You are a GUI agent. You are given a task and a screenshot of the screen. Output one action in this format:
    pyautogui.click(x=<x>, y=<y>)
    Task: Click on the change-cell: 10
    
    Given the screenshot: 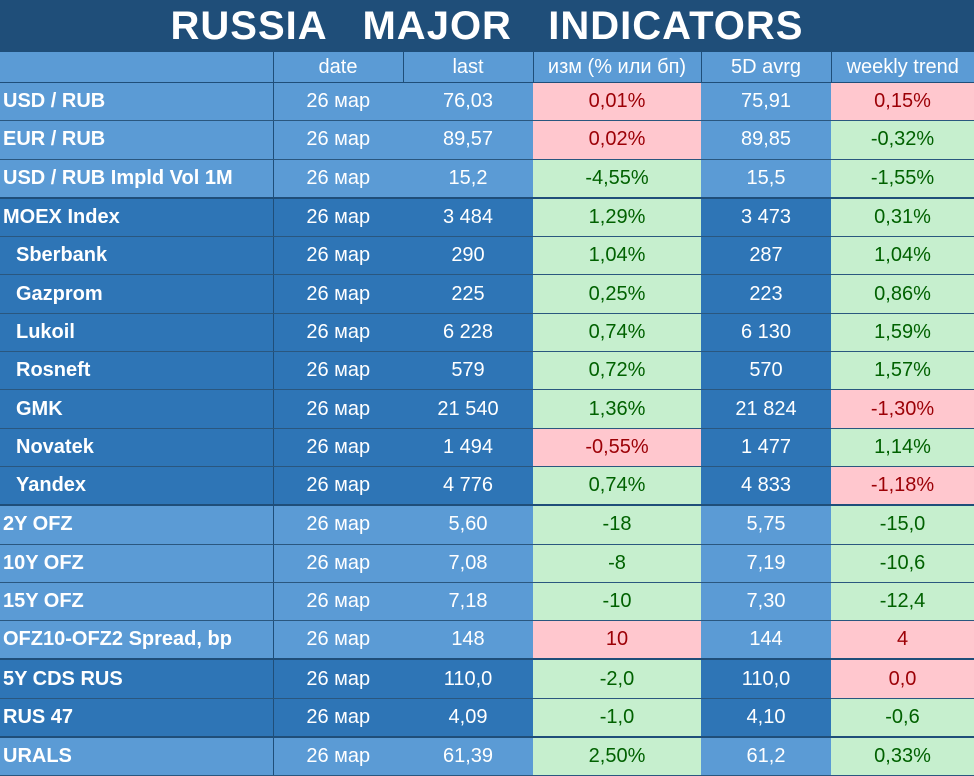 What is the action you would take?
    pyautogui.click(x=617, y=640)
    